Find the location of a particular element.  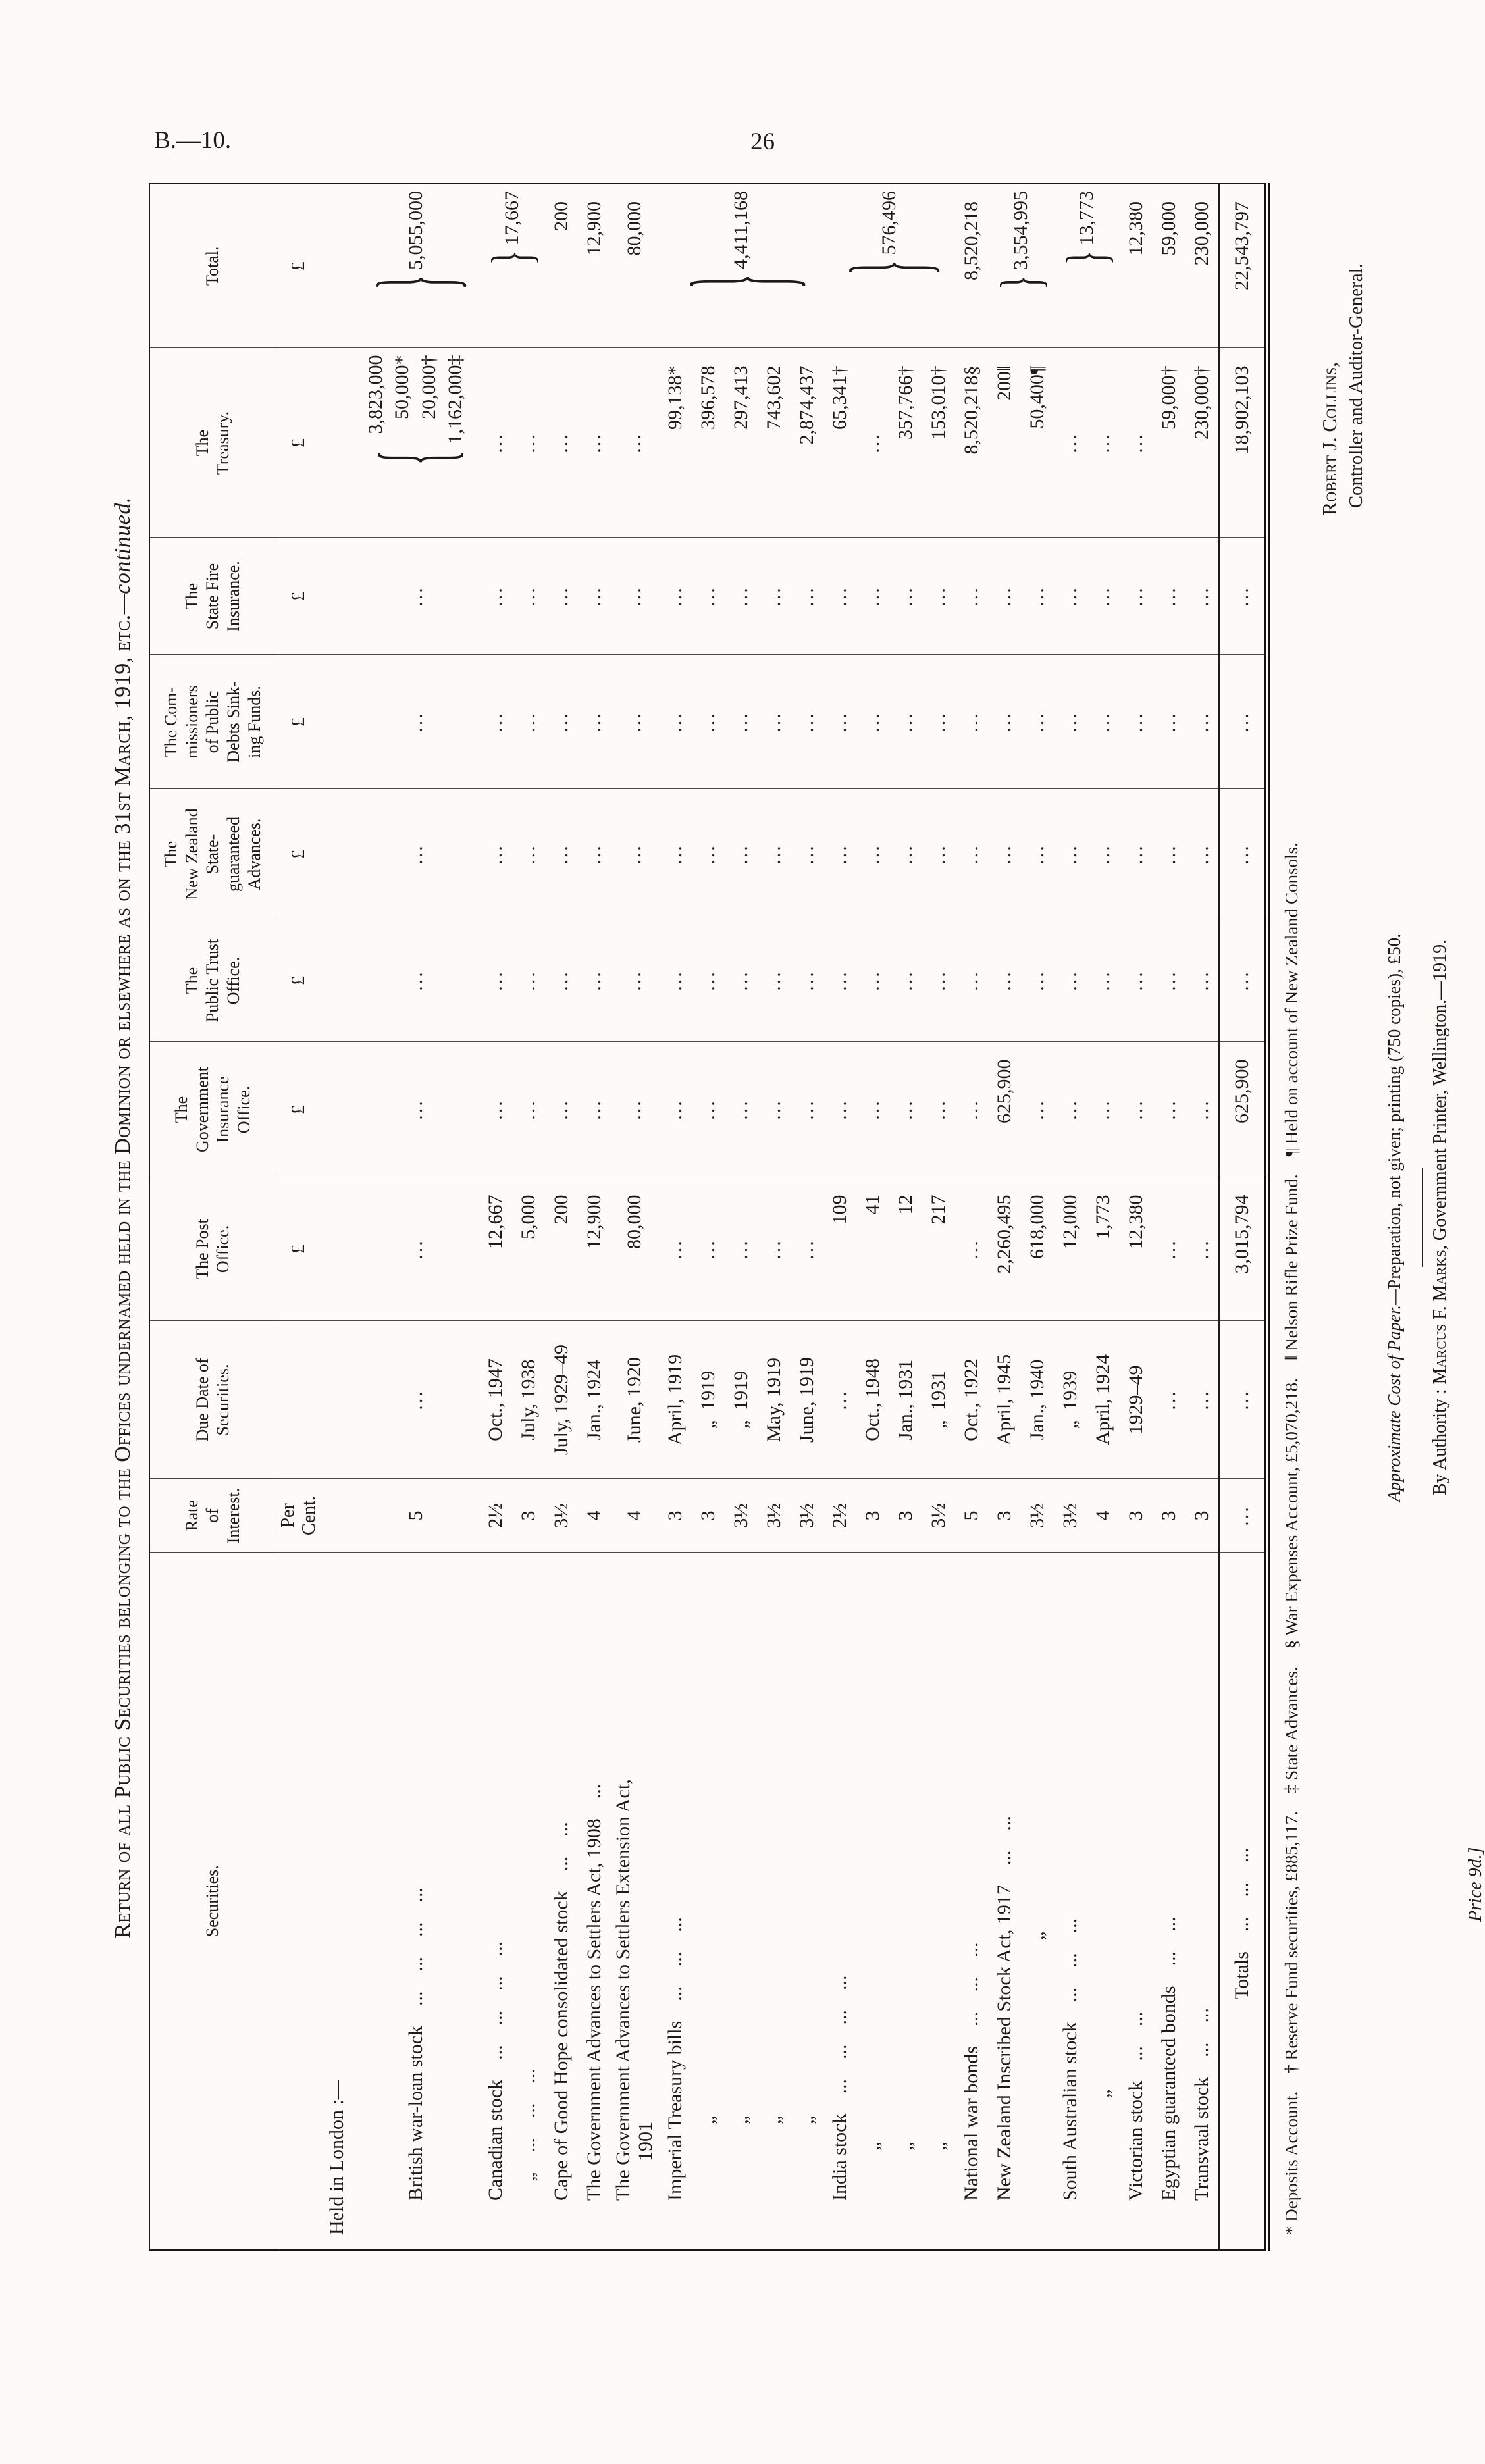

col-header-state-fire: The State Fire Insurance. is located at coordinates (212, 596).